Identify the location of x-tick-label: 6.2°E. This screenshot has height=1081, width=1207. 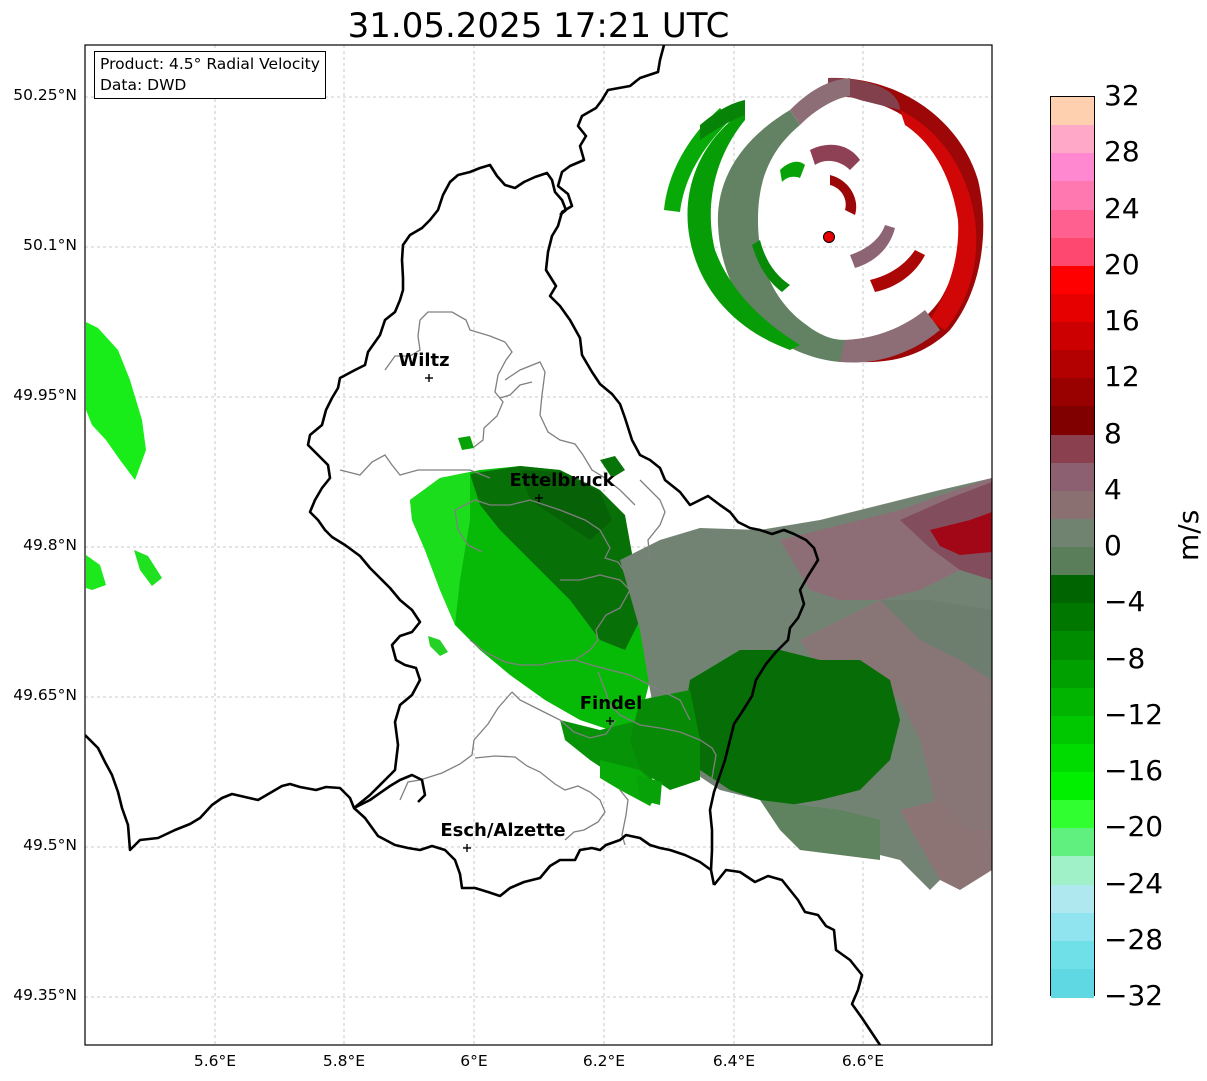
(604, 1061).